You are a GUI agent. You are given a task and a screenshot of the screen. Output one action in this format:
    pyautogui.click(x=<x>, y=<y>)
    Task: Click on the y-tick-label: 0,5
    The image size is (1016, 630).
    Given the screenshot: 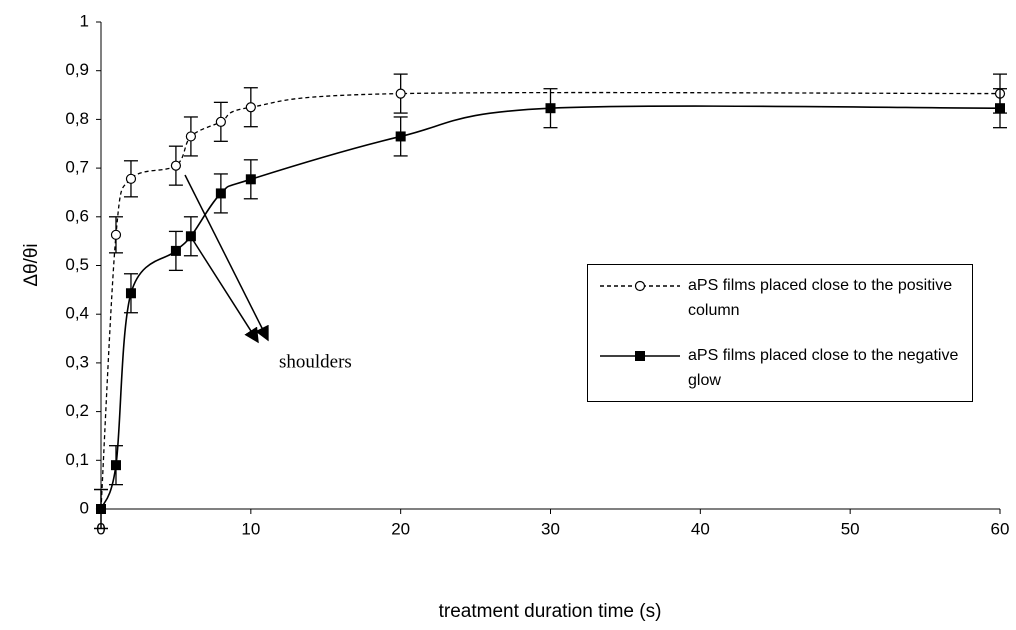 What is the action you would take?
    pyautogui.click(x=77, y=264)
    